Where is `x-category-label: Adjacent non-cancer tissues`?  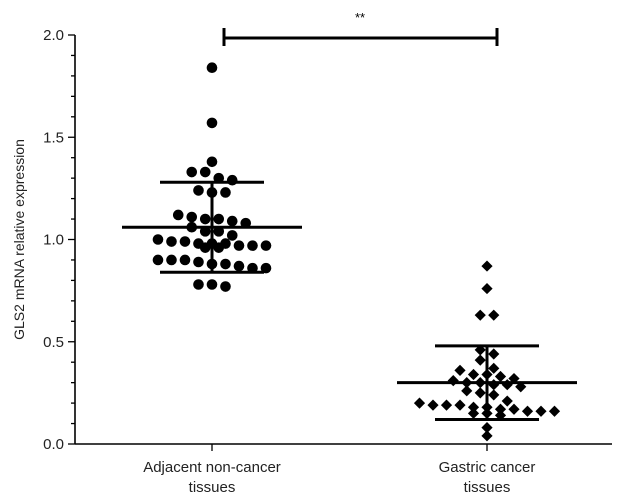 x-category-label: Adjacent non-cancer tissues is located at coordinates (212, 477).